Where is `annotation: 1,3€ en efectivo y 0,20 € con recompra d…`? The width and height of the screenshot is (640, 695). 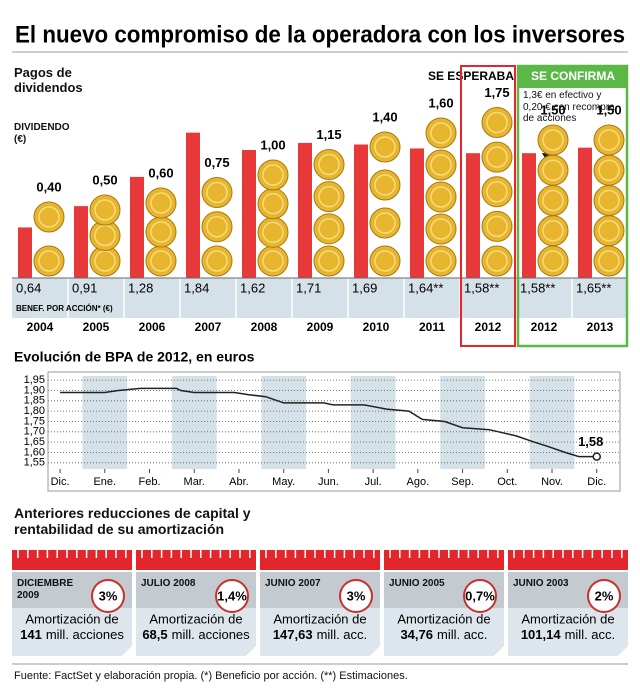 annotation: 1,3€ en efectivo y 0,20 € con recompra d… is located at coordinates (569, 107).